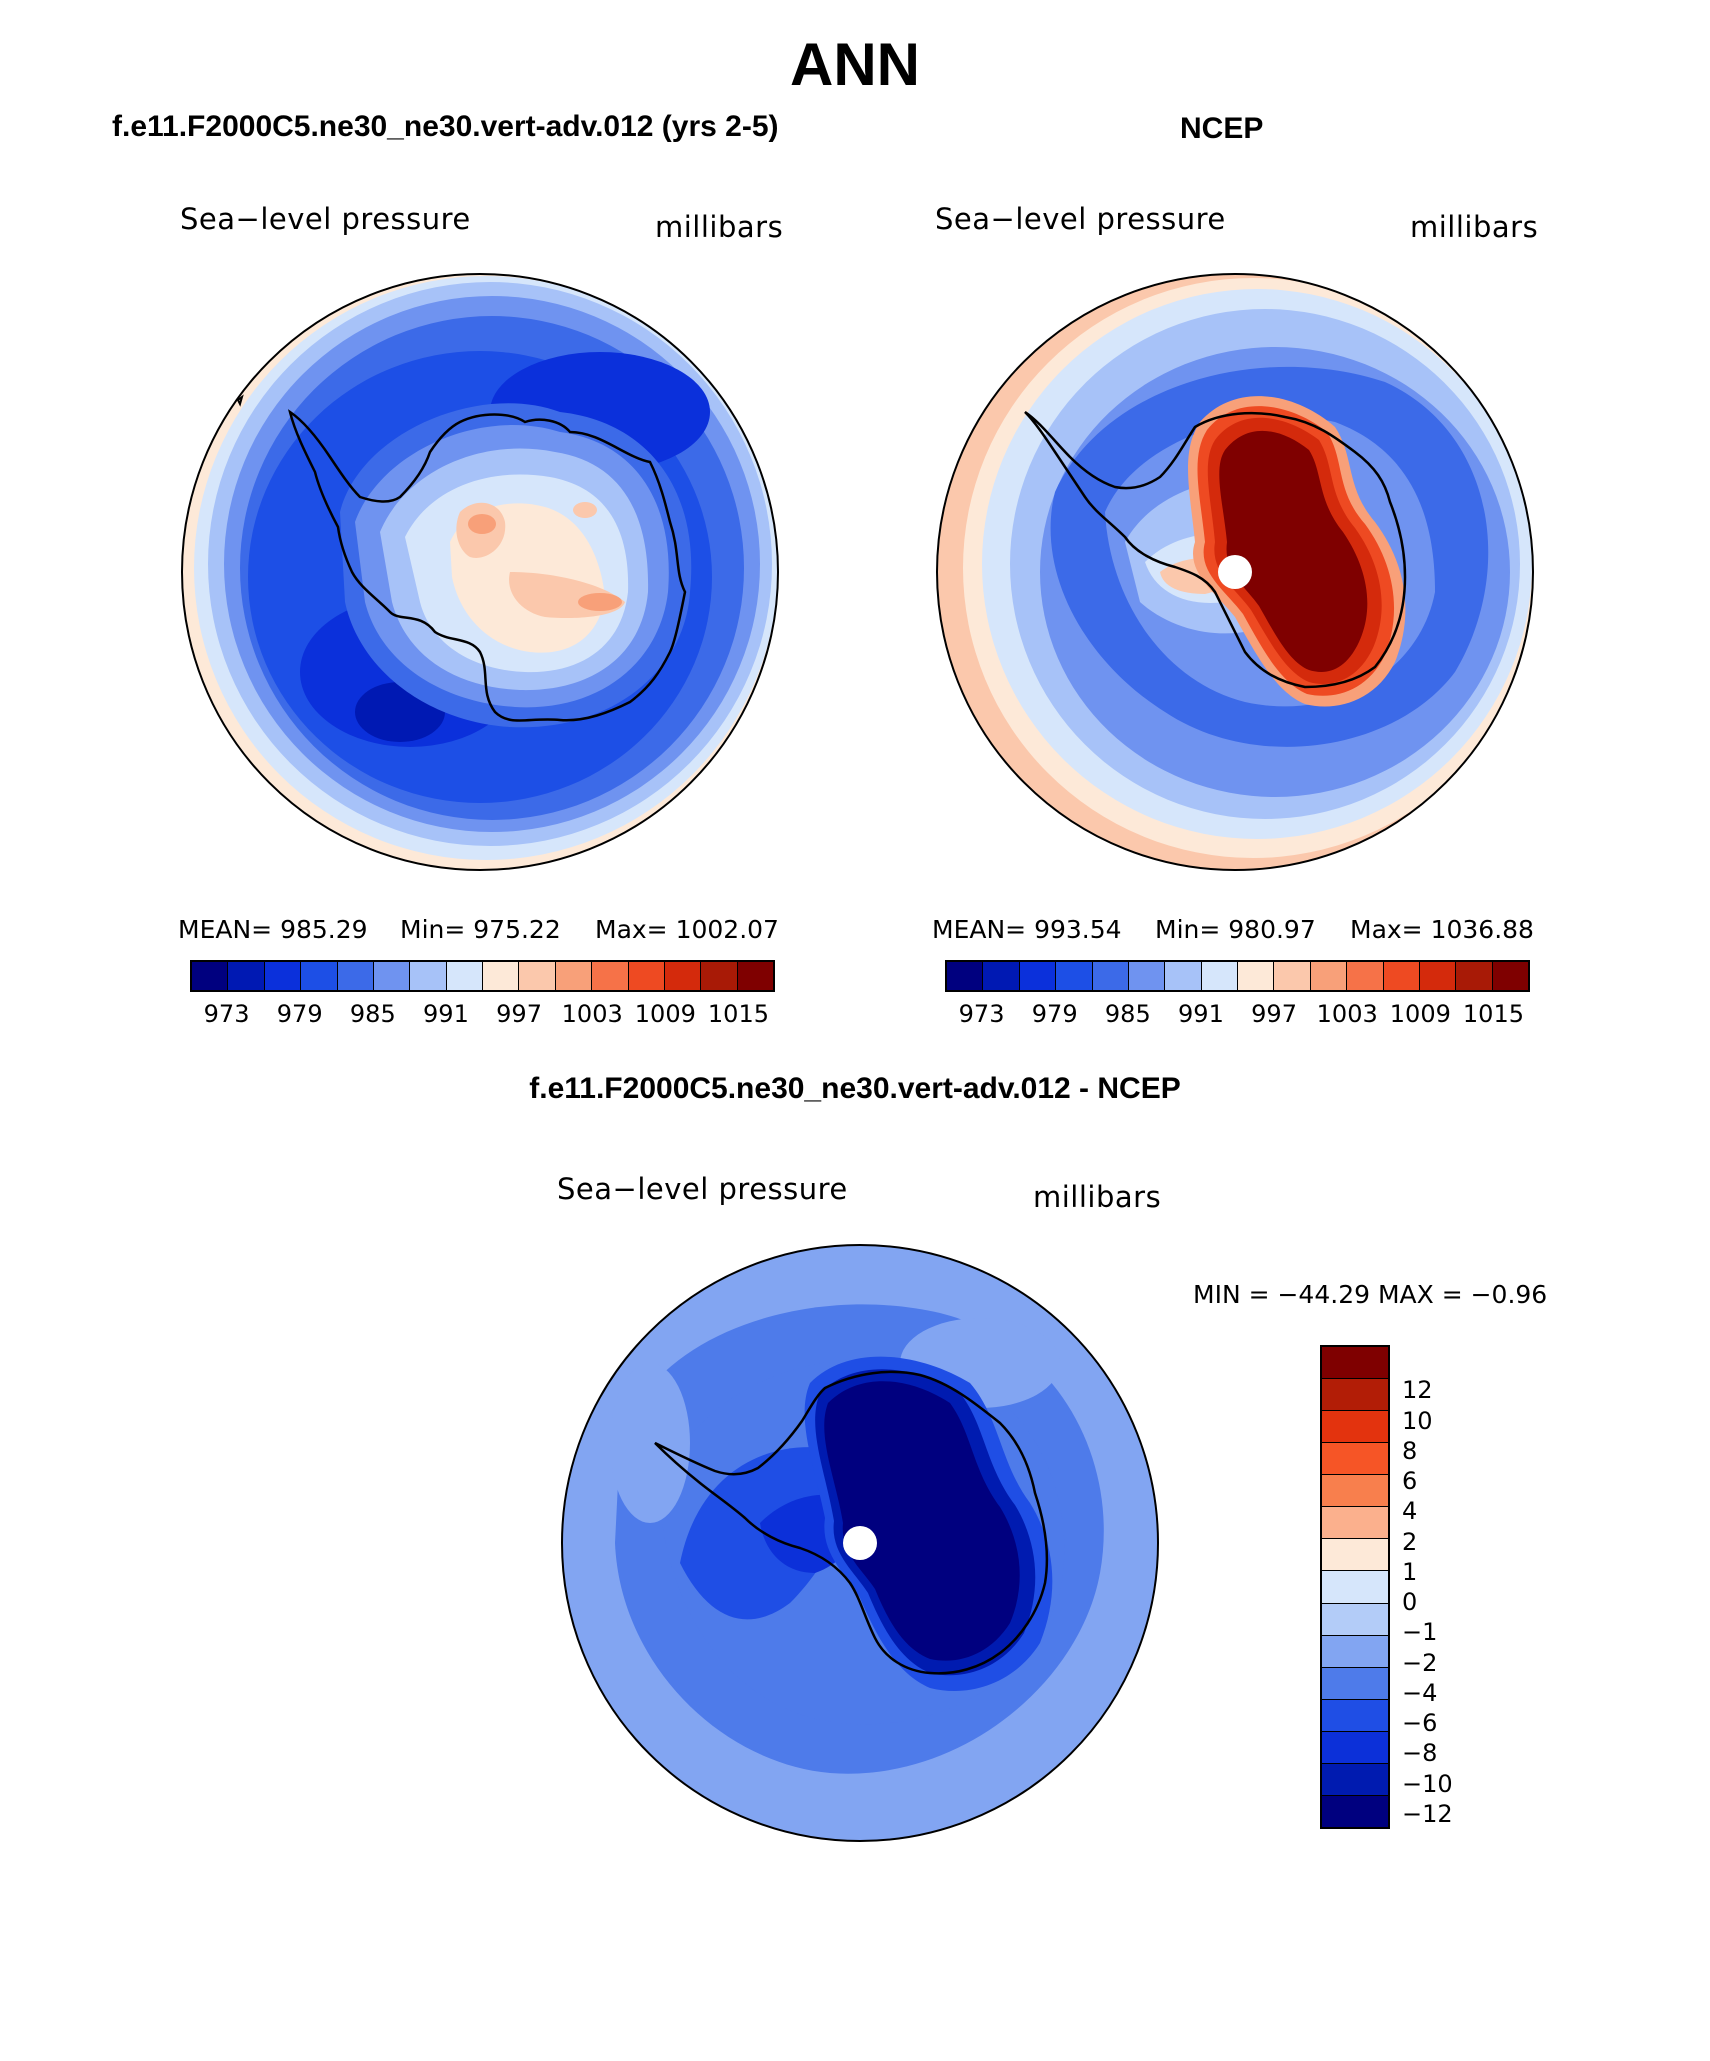  I want to click on diff-colorbar-label: 8, so click(1410, 1450).